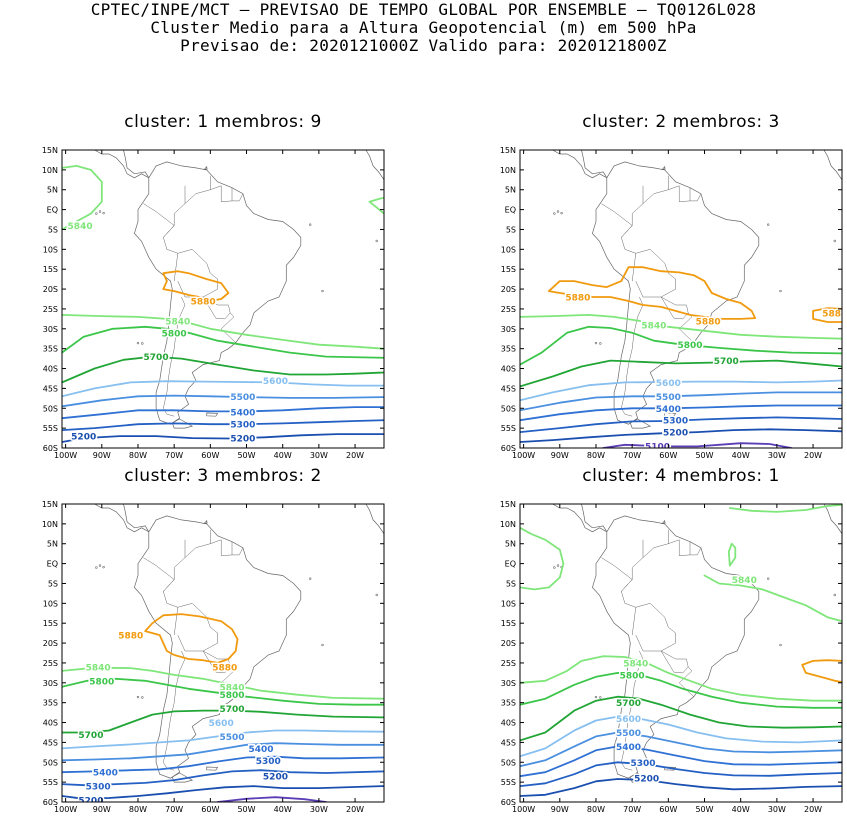  I want to click on contour-label: 5700, so click(628, 704).